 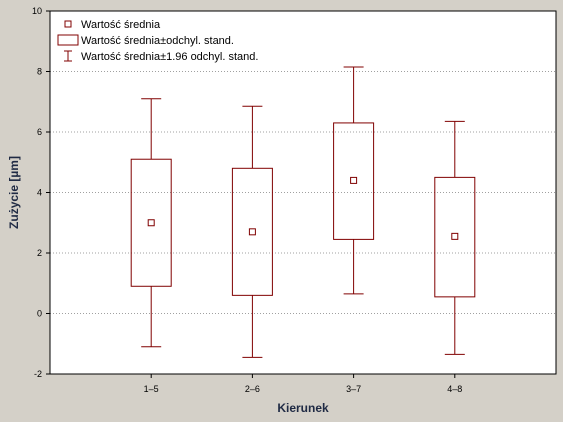 What do you see at coordinates (303, 408) in the screenshot?
I see `x-axis-title: Kierunek` at bounding box center [303, 408].